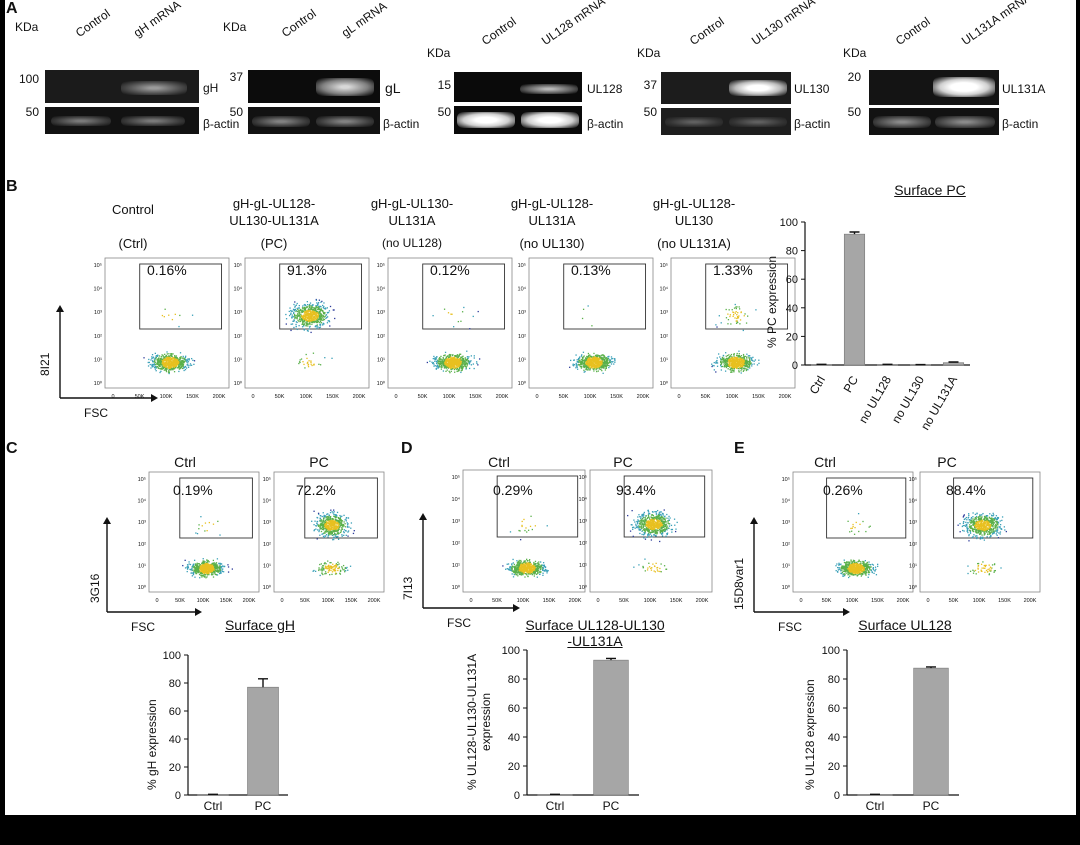 The image size is (1080, 845). What do you see at coordinates (555, 806) in the screenshot?
I see `category-label: Ctrl` at bounding box center [555, 806].